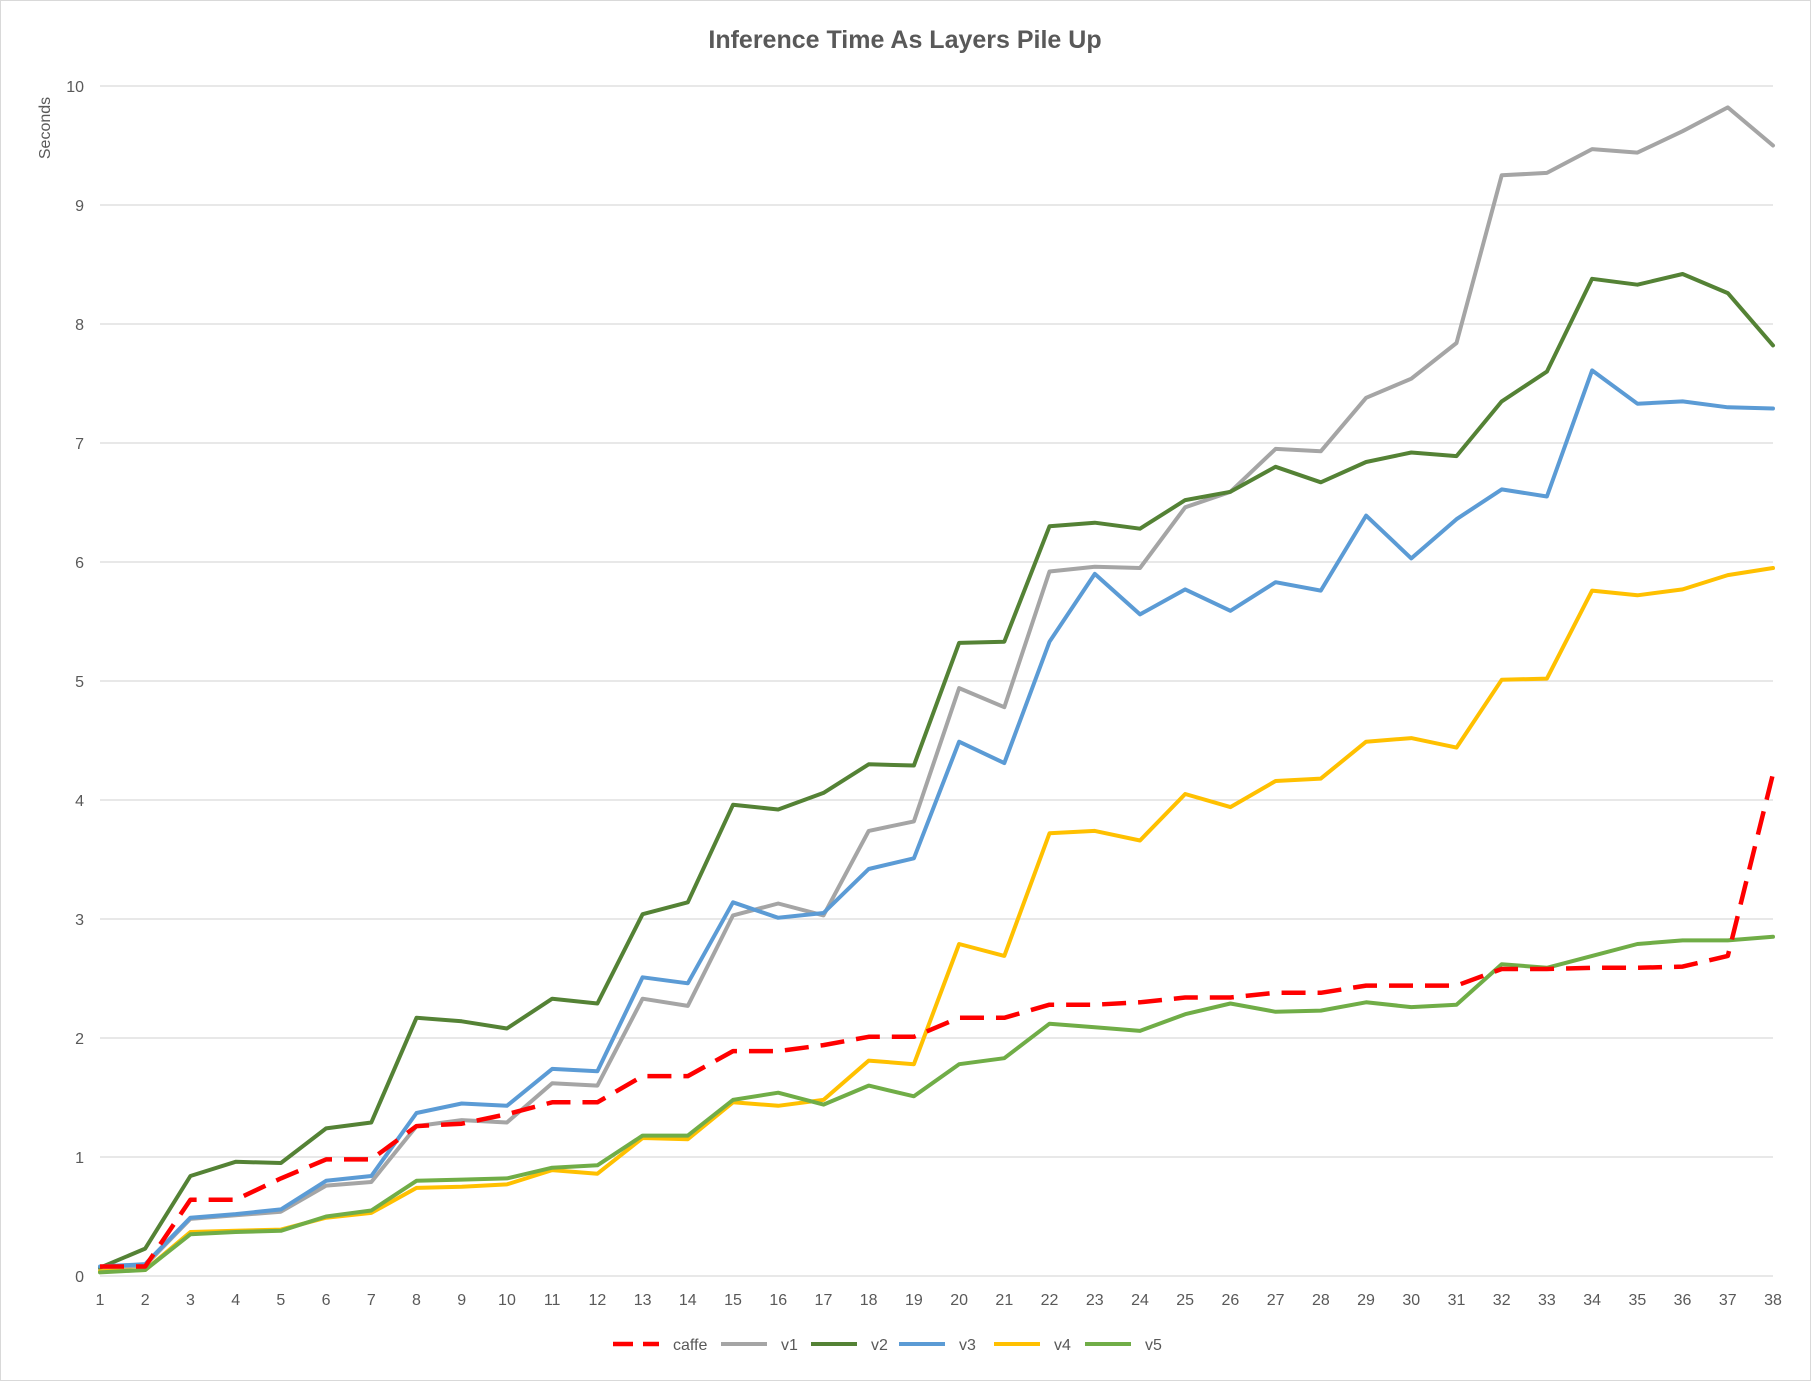  What do you see at coordinates (1411, 1300) in the screenshot?
I see `x-tick-label: 30` at bounding box center [1411, 1300].